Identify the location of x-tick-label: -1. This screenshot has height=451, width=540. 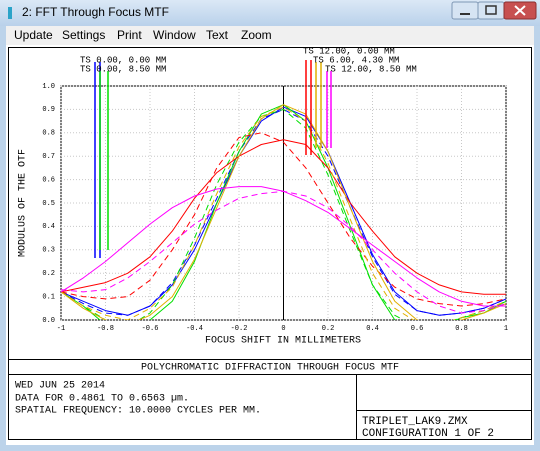
(61, 329).